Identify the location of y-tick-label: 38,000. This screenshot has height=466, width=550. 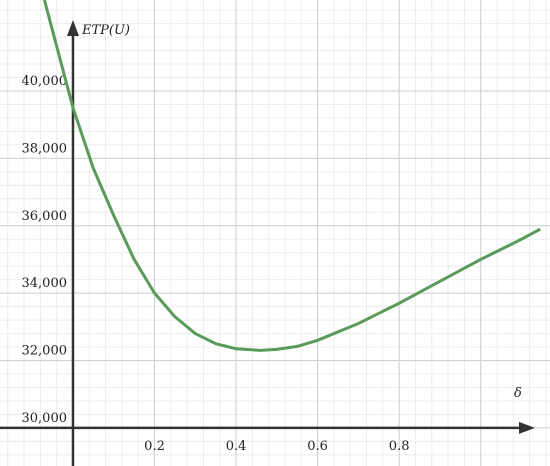
(45, 148).